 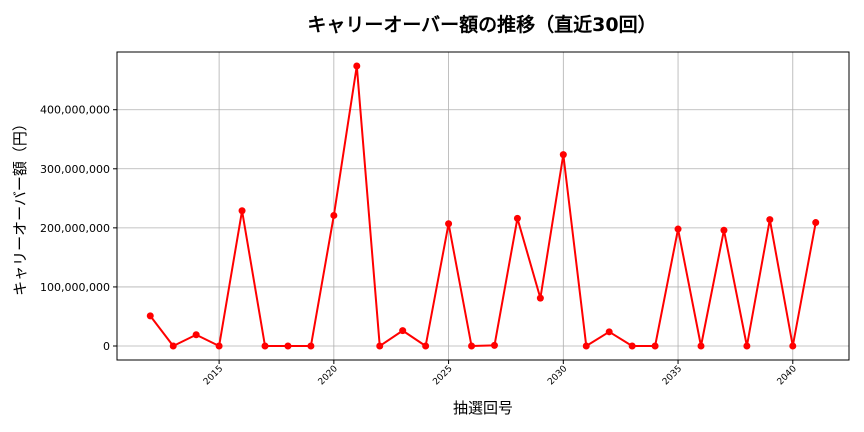 What do you see at coordinates (75, 169) in the screenshot?
I see `y-tick-label: 300,000,000` at bounding box center [75, 169].